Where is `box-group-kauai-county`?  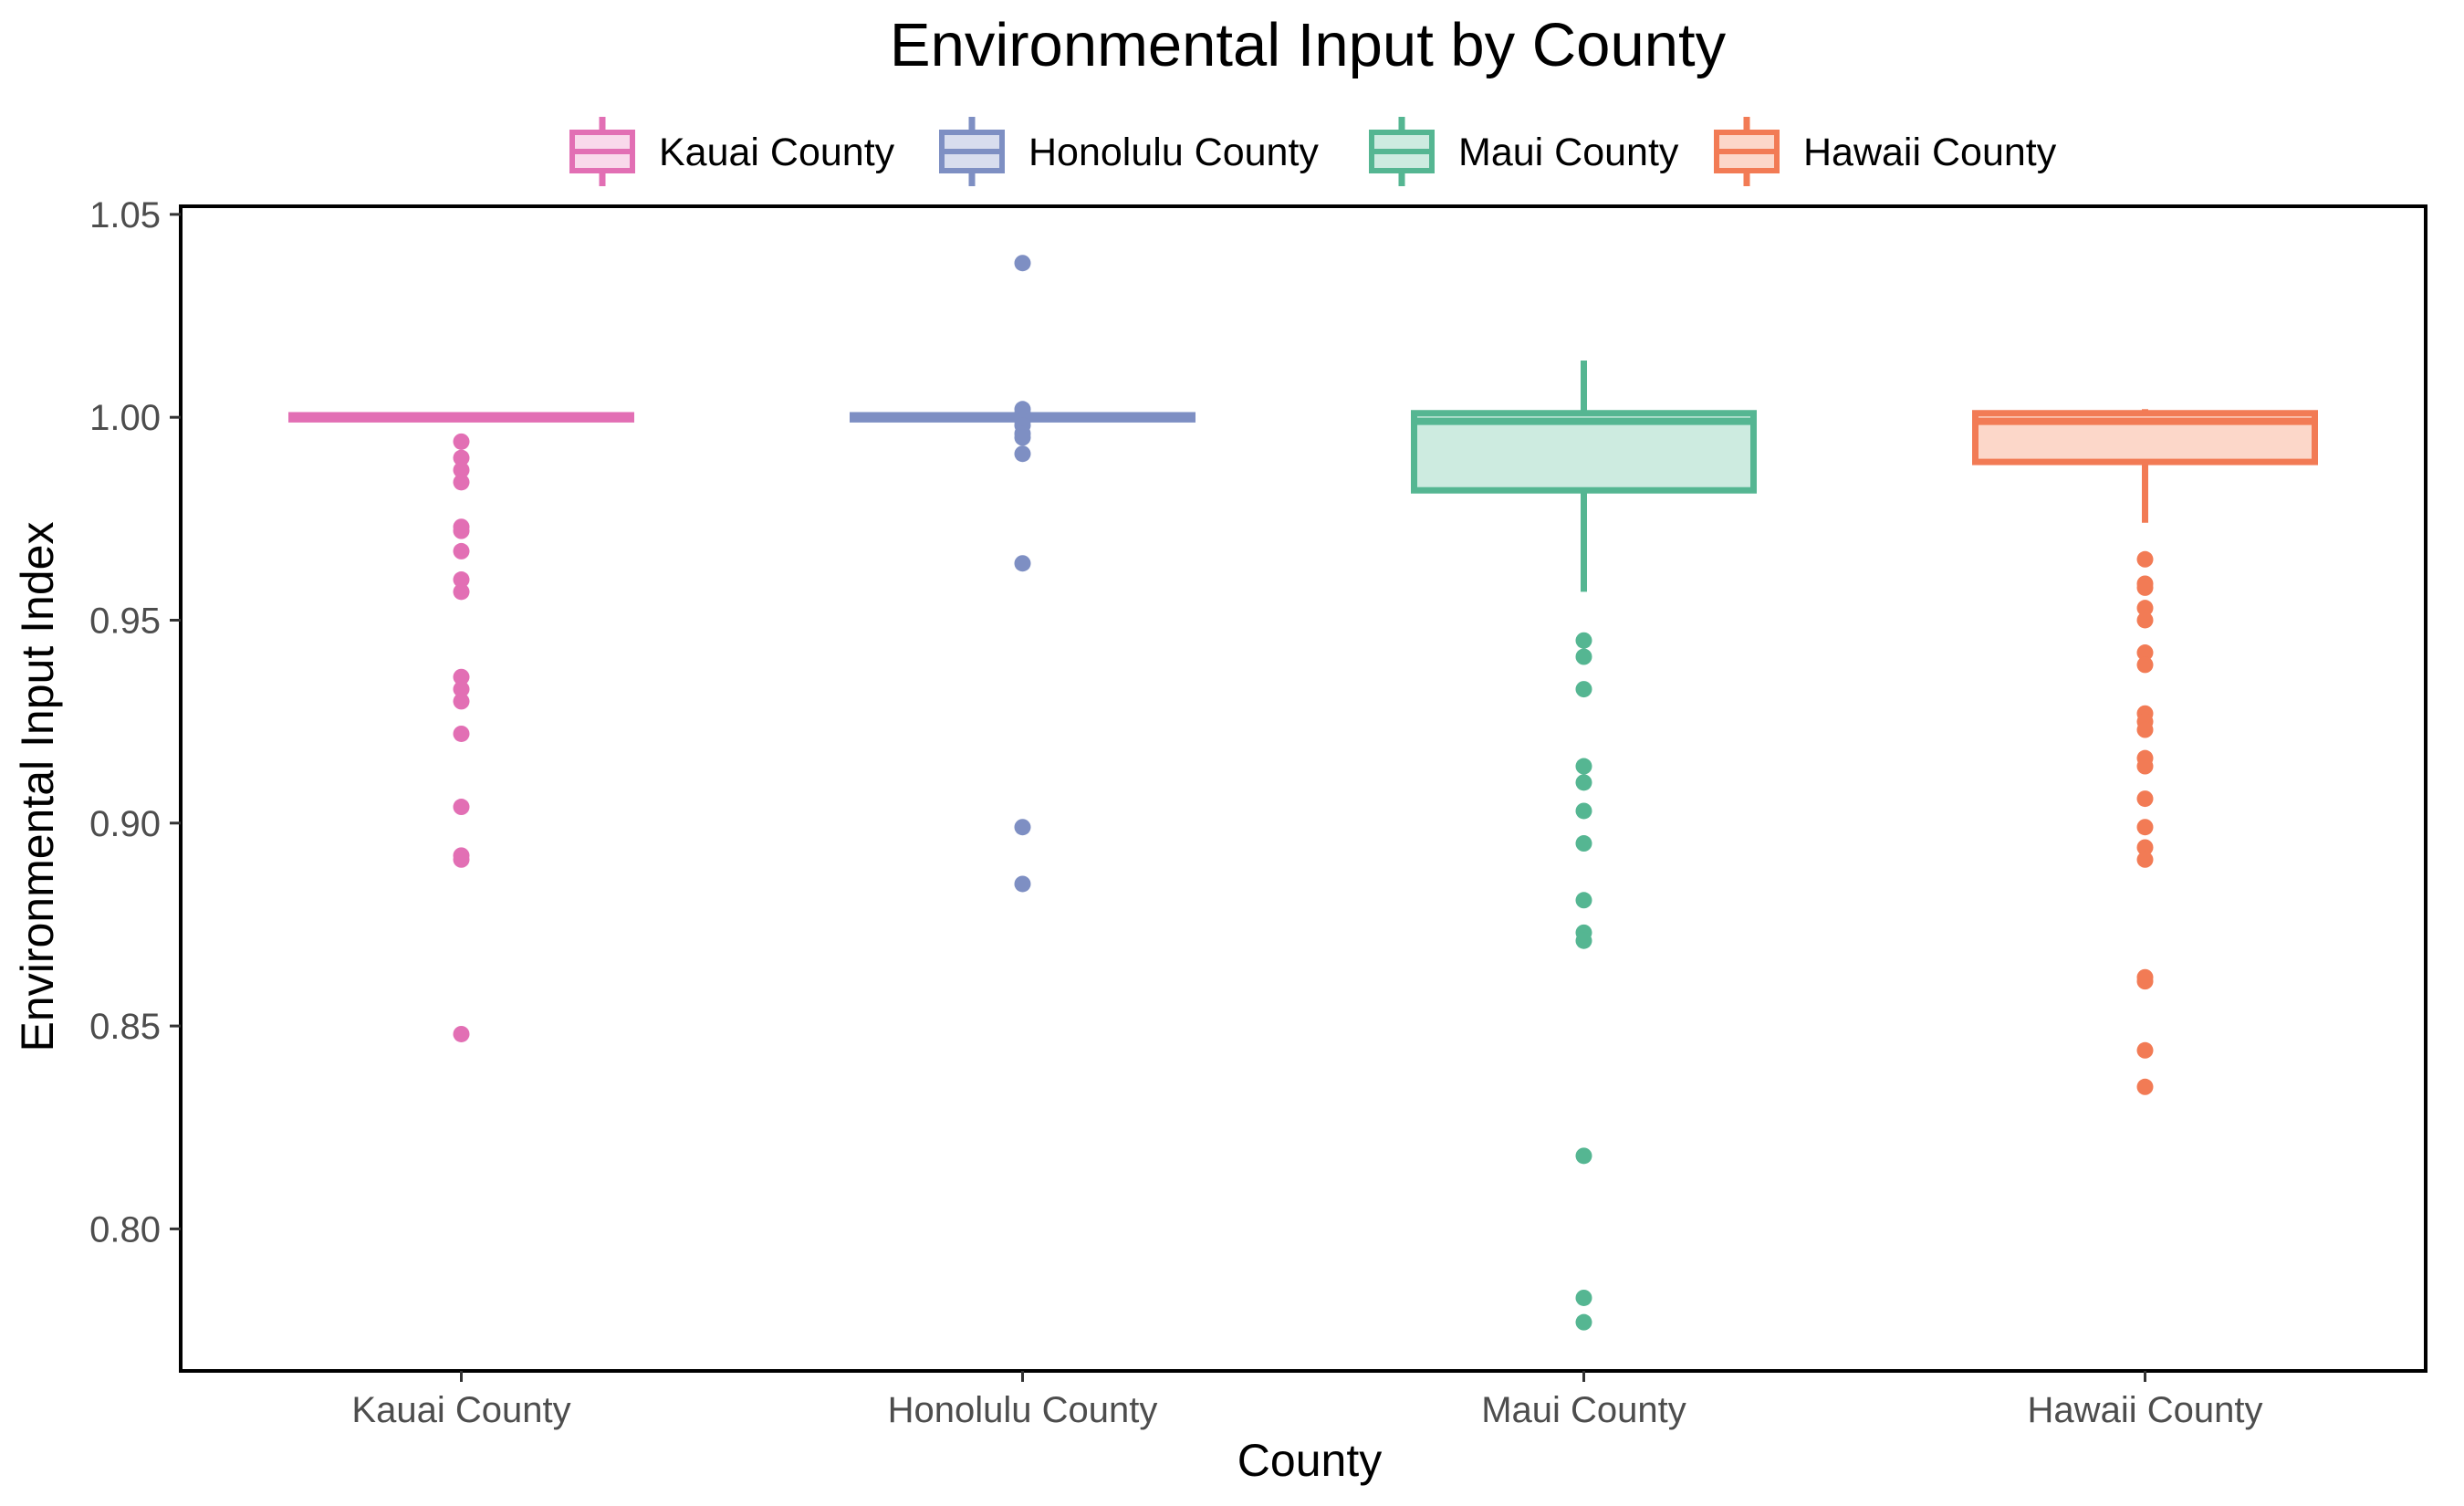 box-group-kauai-county is located at coordinates (461, 727).